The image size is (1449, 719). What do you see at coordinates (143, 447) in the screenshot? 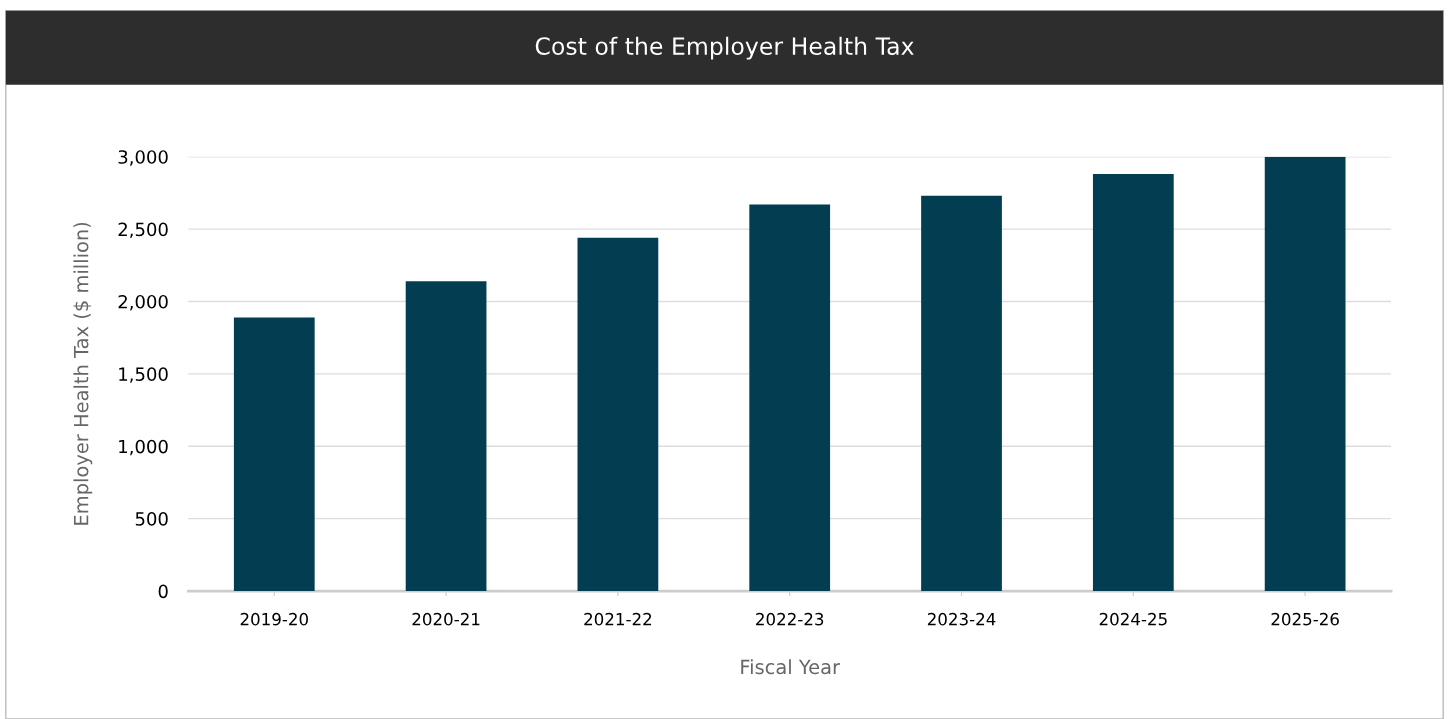
I see `y-tick-label: 1,000` at bounding box center [143, 447].